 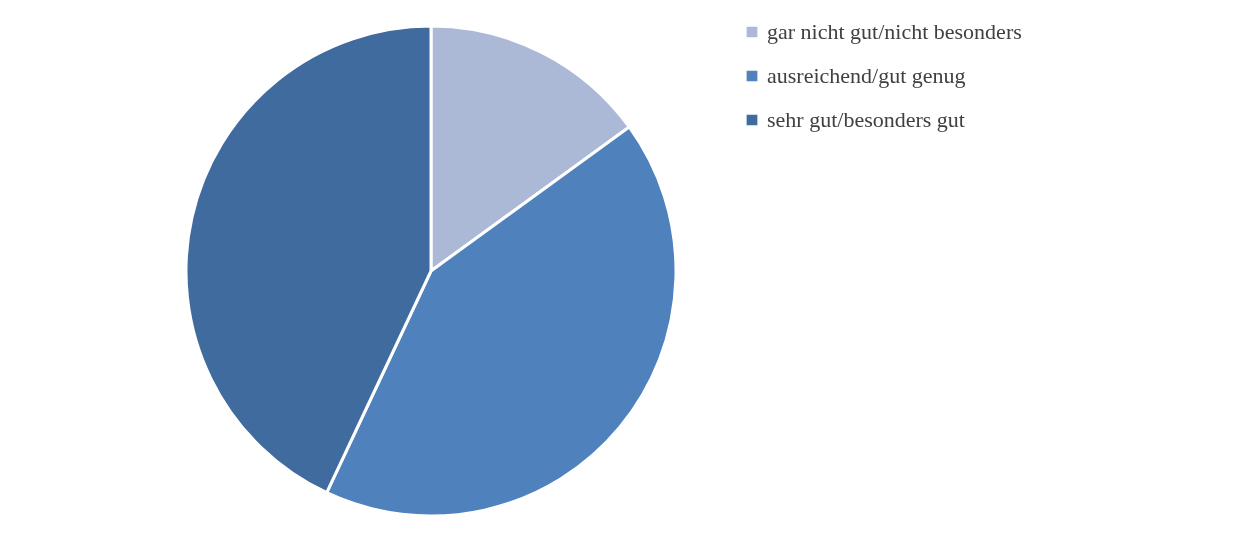 I want to click on legend-label: sehr gut/besonders gut, so click(x=866, y=119).